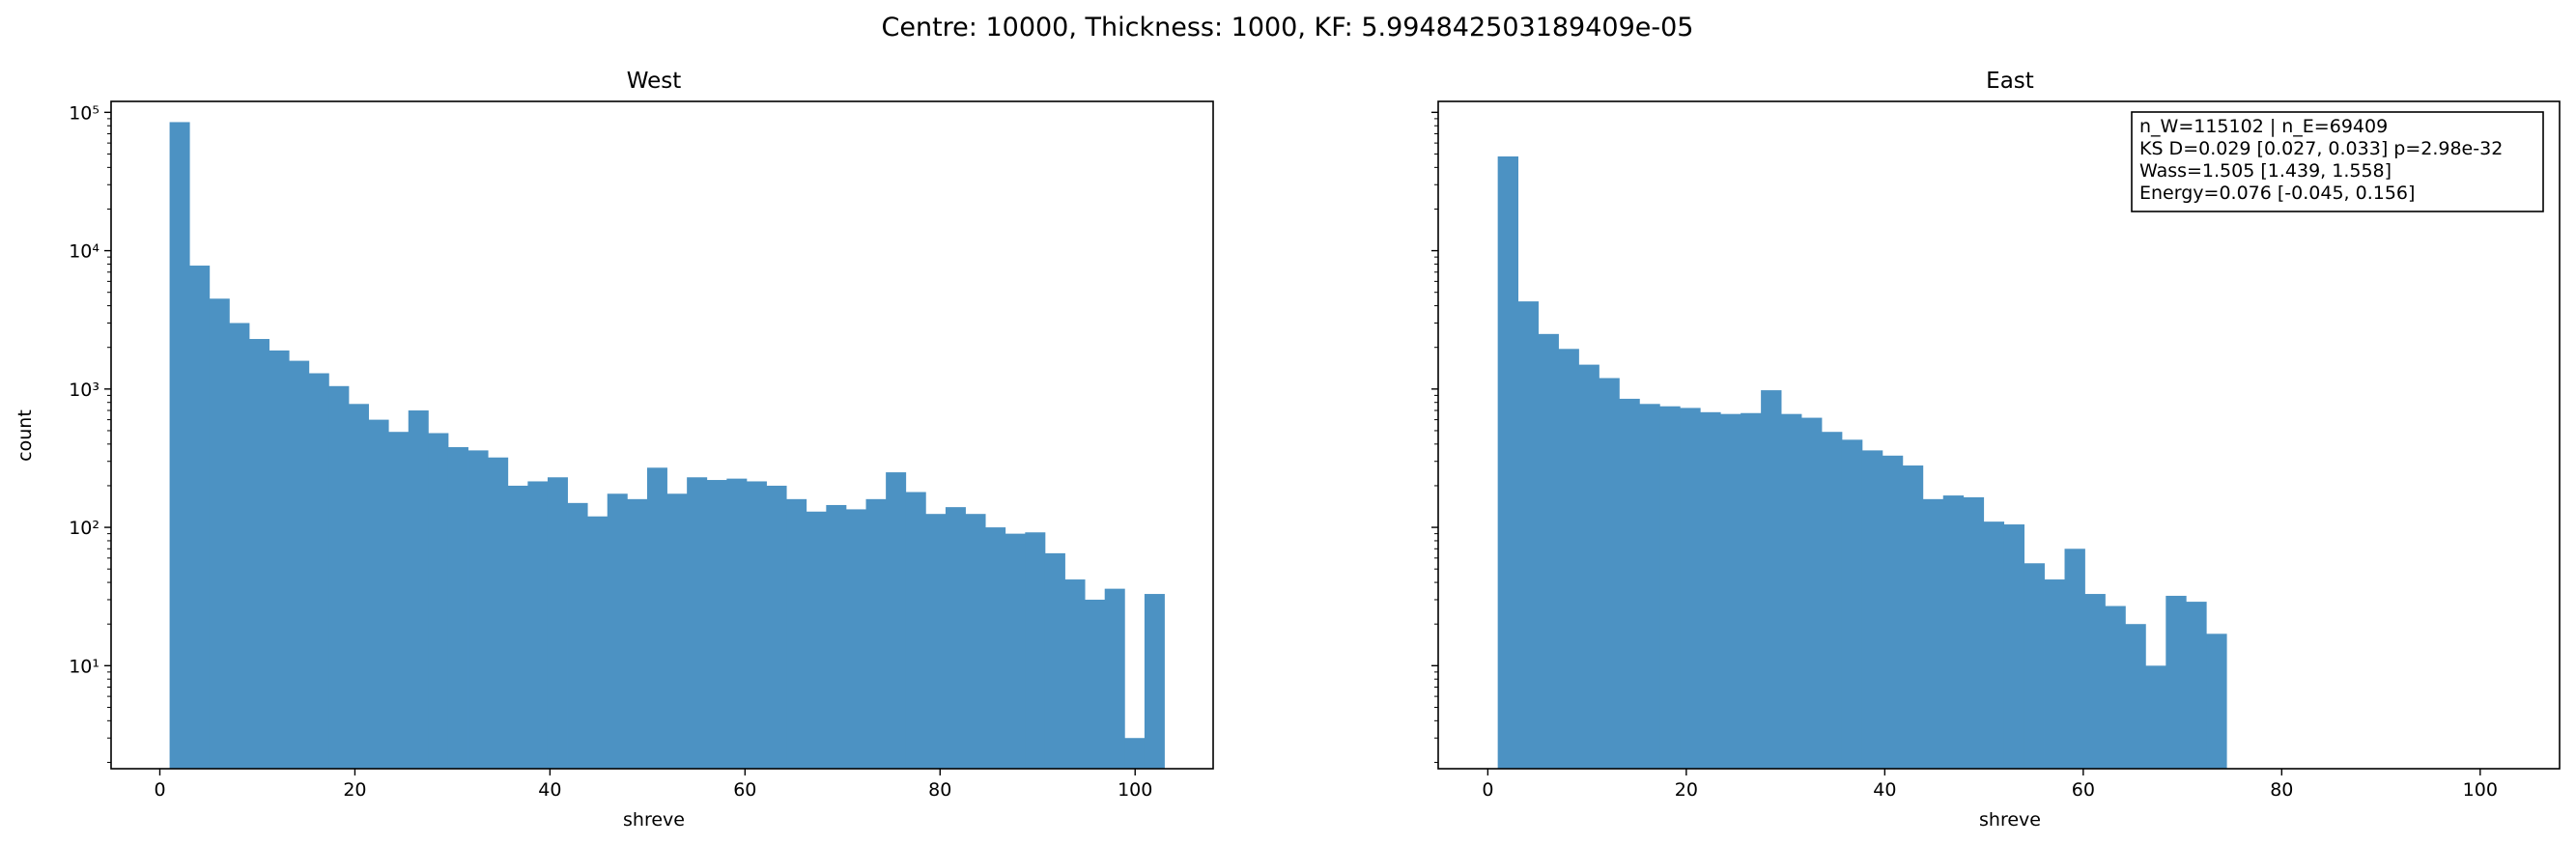  I want to click on west-y-axis-label: count, so click(25, 435).